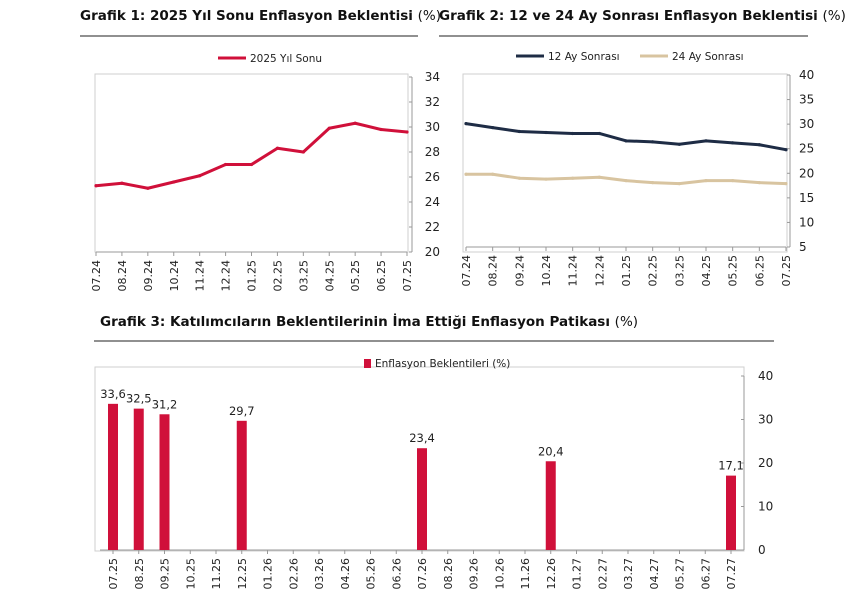  Describe the element at coordinates (584, 57) in the screenshot. I see `chart2-legend-label-1: 12 Ay Sonrası` at that location.